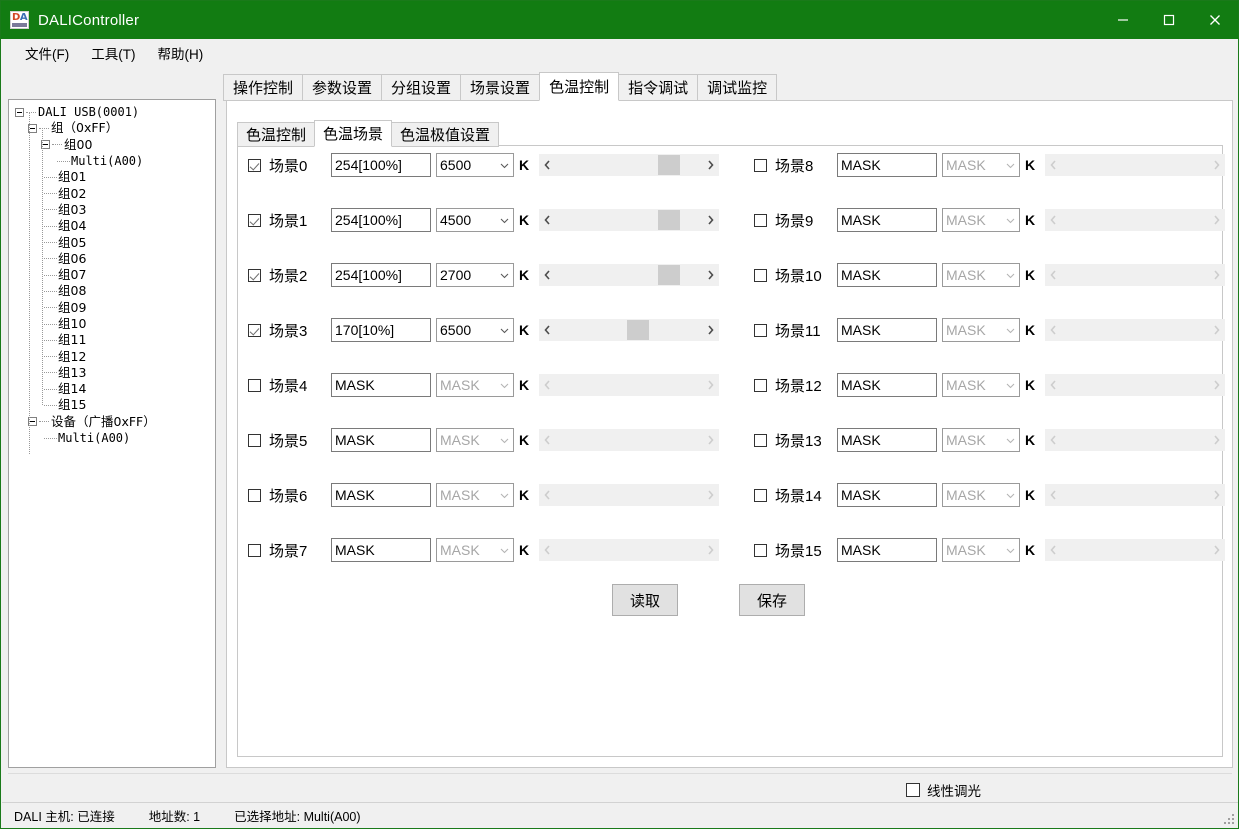  Describe the element at coordinates (112, 177) in the screenshot. I see `tree-node: 组01` at that location.